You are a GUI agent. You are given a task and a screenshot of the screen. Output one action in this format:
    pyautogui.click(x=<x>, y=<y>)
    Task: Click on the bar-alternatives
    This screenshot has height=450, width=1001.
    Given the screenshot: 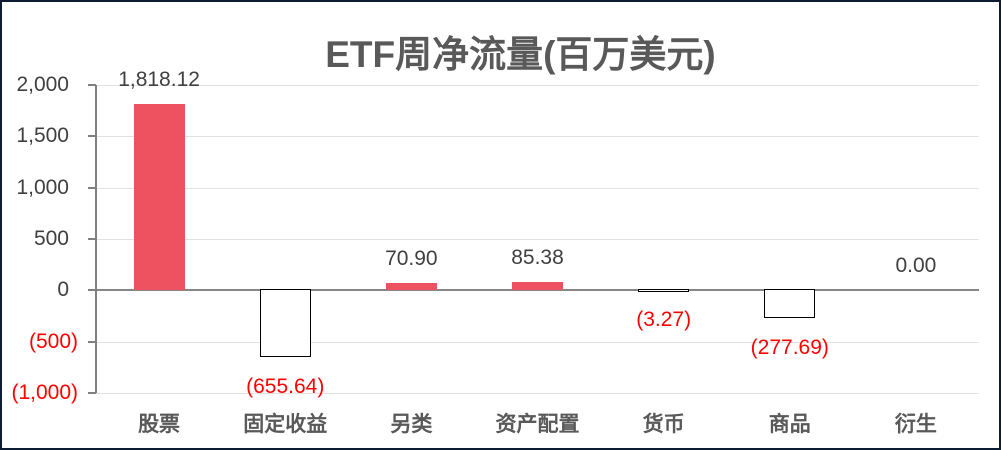 What is the action you would take?
    pyautogui.click(x=411, y=287)
    